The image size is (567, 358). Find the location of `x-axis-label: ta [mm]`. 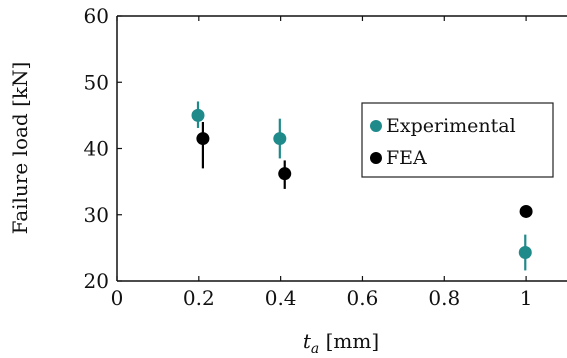

x-axis-label: ta [mm] is located at coordinates (341, 343).